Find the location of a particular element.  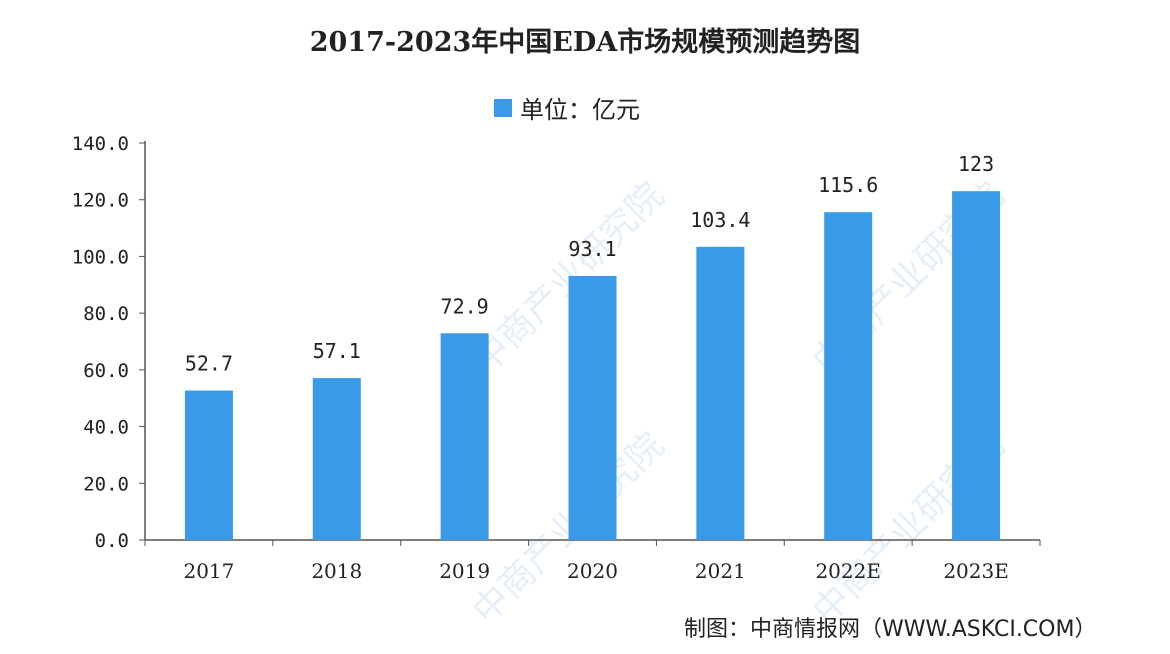

x-tick-label: 2018 is located at coordinates (336, 571).